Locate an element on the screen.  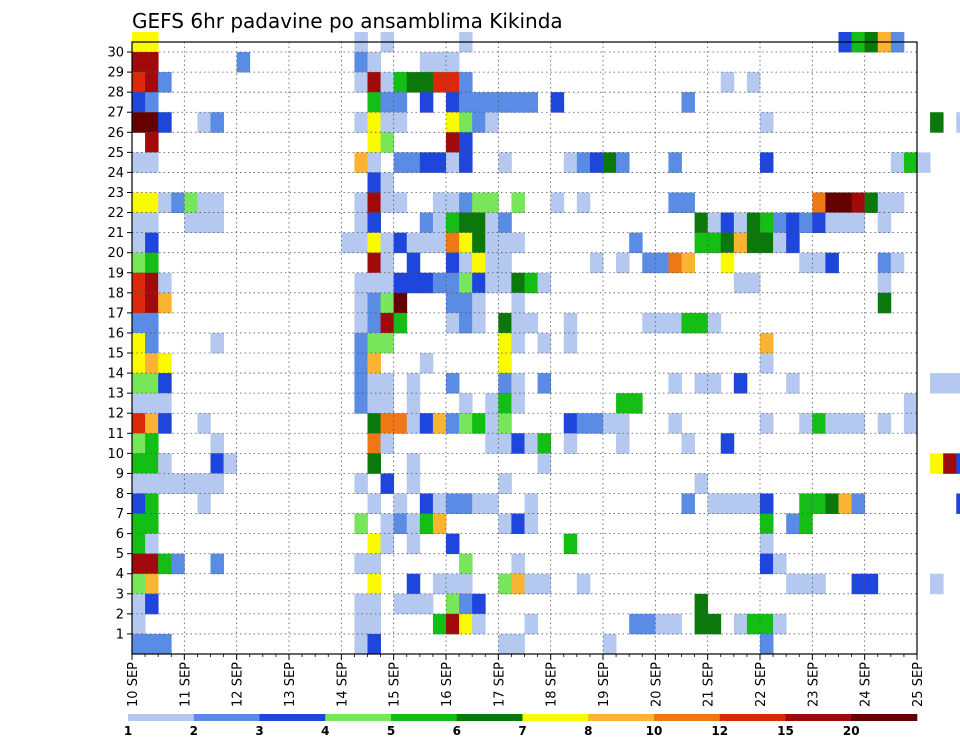
chart-title: GEFS 6hr padavine po ansamblima Kikinda is located at coordinates (347, 21).